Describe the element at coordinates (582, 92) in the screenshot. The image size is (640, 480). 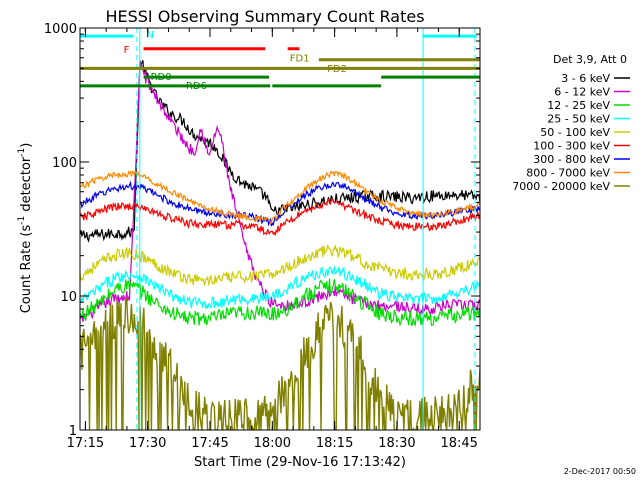
I see `legend-label: 6 - 12 keV` at that location.